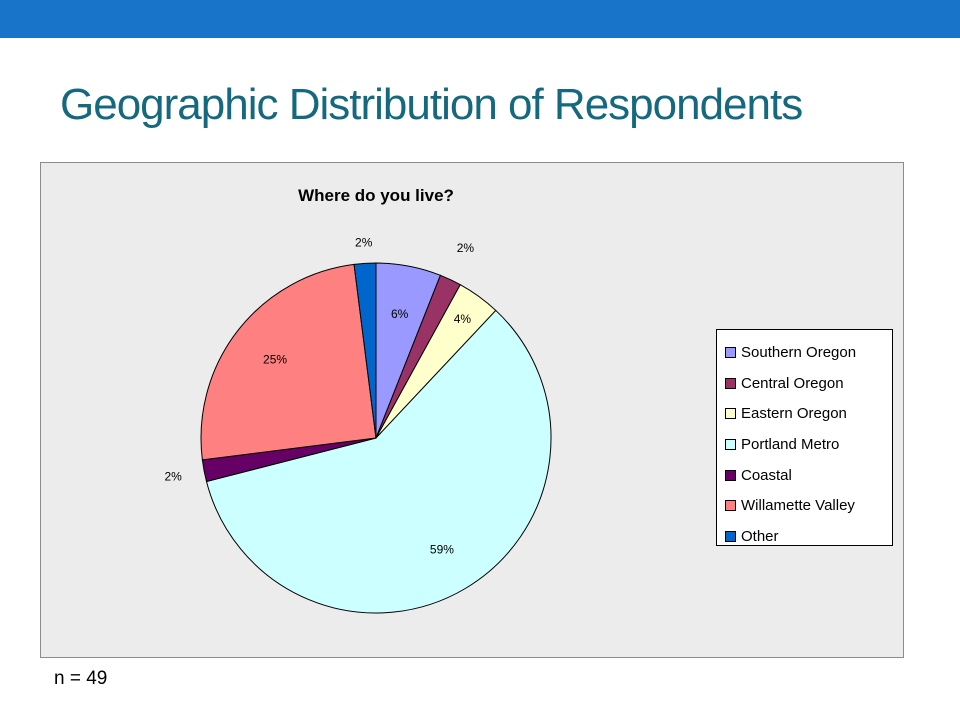  What do you see at coordinates (400, 314) in the screenshot?
I see `data-label-southern-oregon: 6%` at bounding box center [400, 314].